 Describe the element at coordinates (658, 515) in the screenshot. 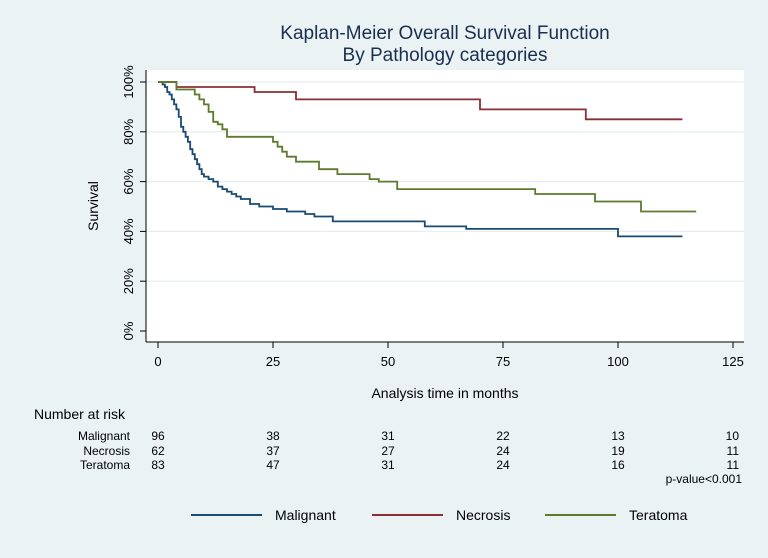

I see `legend-label-teratoma: Teratoma` at that location.